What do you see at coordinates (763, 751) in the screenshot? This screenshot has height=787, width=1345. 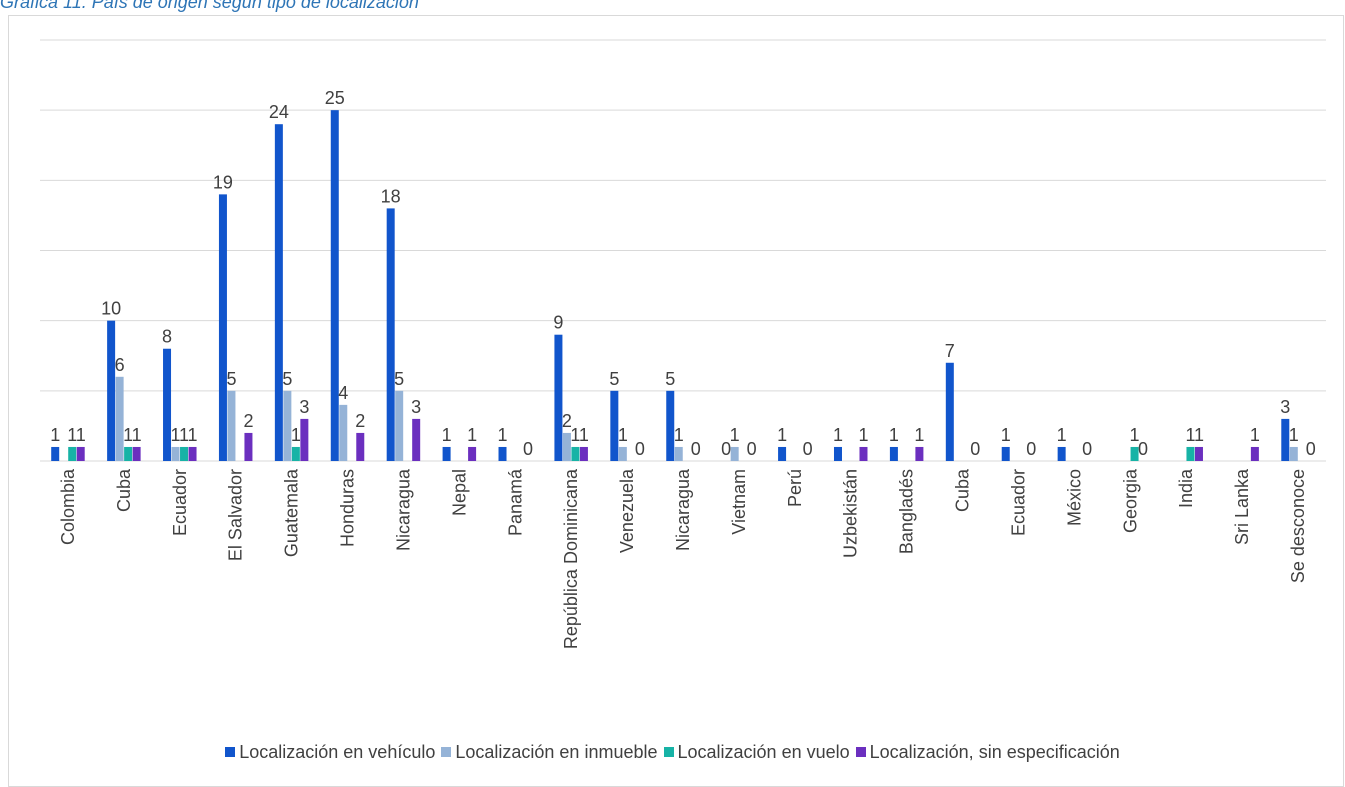 I see `legend-label: Localización en vuelo` at bounding box center [763, 751].